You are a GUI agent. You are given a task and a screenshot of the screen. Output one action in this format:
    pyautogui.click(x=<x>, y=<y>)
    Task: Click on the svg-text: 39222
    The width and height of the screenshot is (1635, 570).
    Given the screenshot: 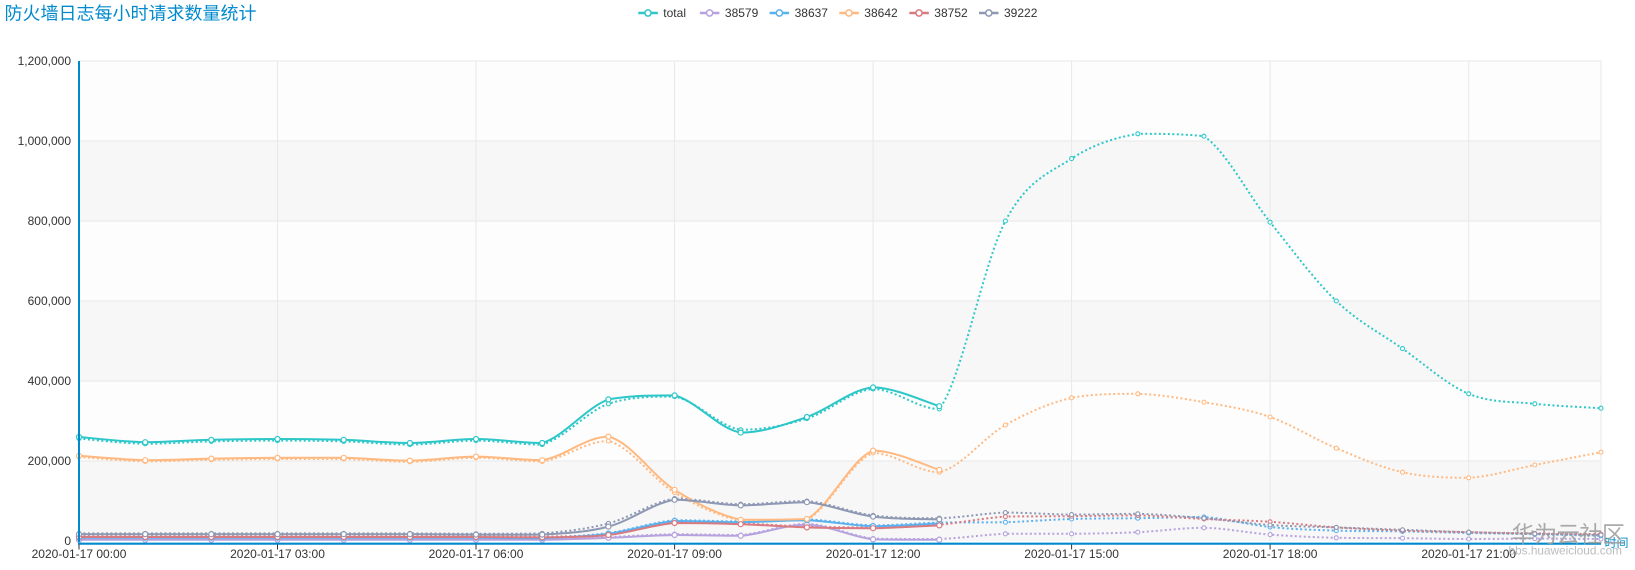 What is the action you would take?
    pyautogui.click(x=1021, y=13)
    